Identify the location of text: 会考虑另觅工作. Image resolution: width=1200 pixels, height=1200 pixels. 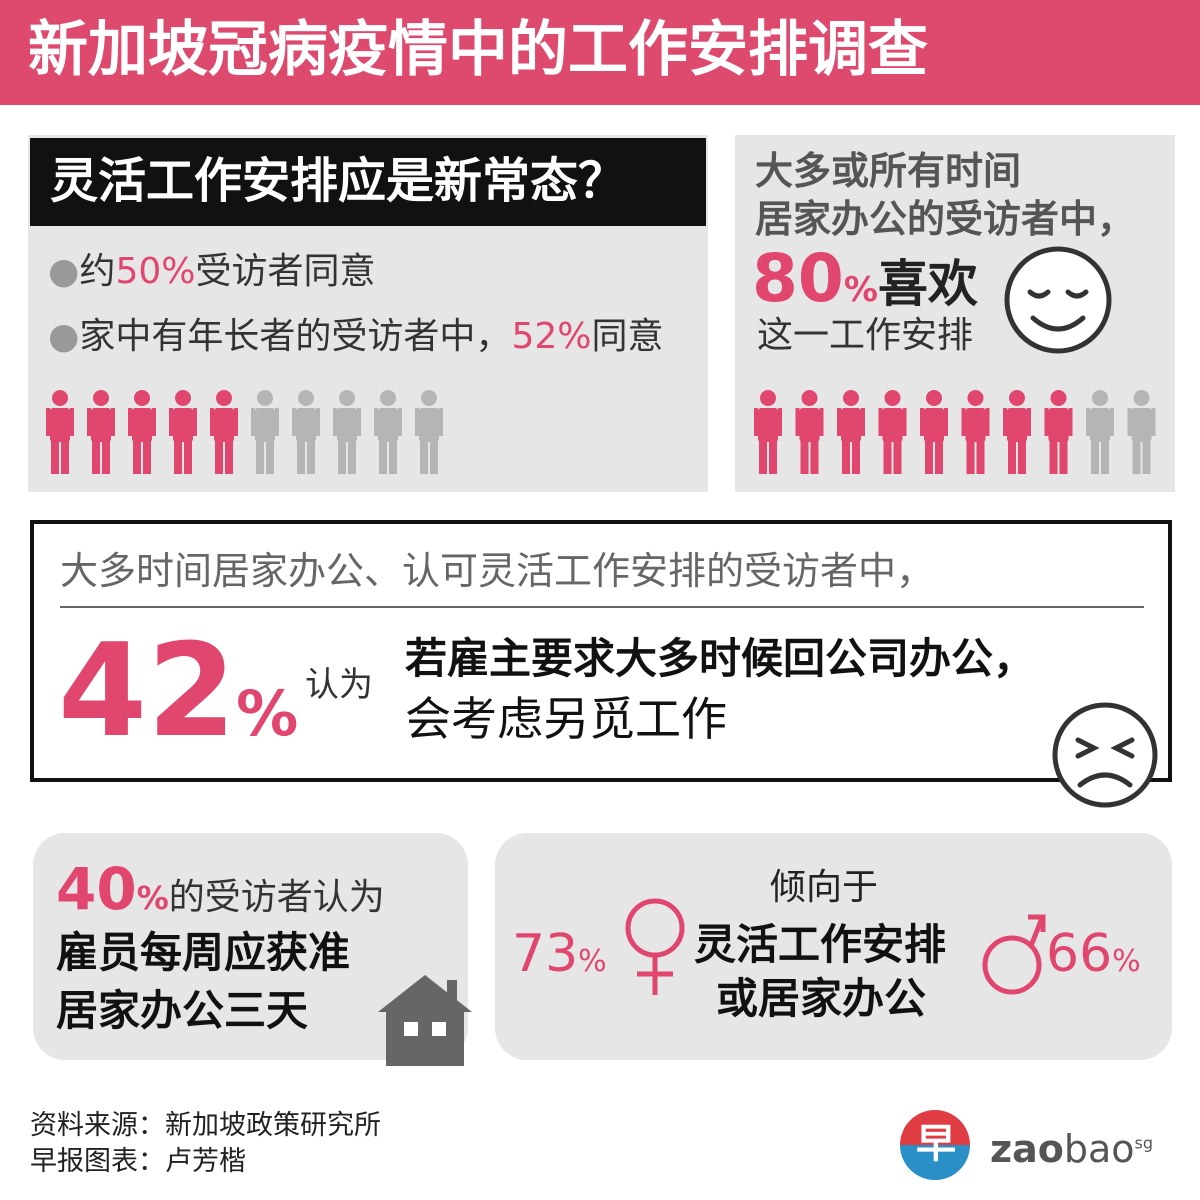
(566, 719).